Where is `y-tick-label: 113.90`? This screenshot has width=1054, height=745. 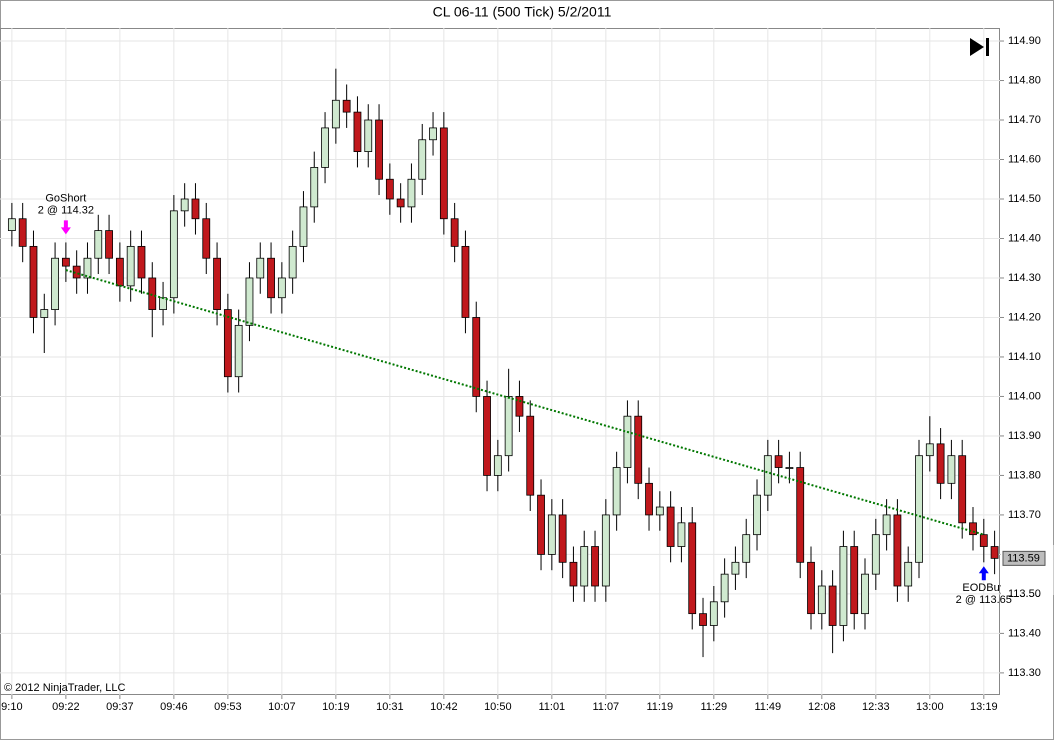 y-tick-label: 113.90 is located at coordinates (1024, 436).